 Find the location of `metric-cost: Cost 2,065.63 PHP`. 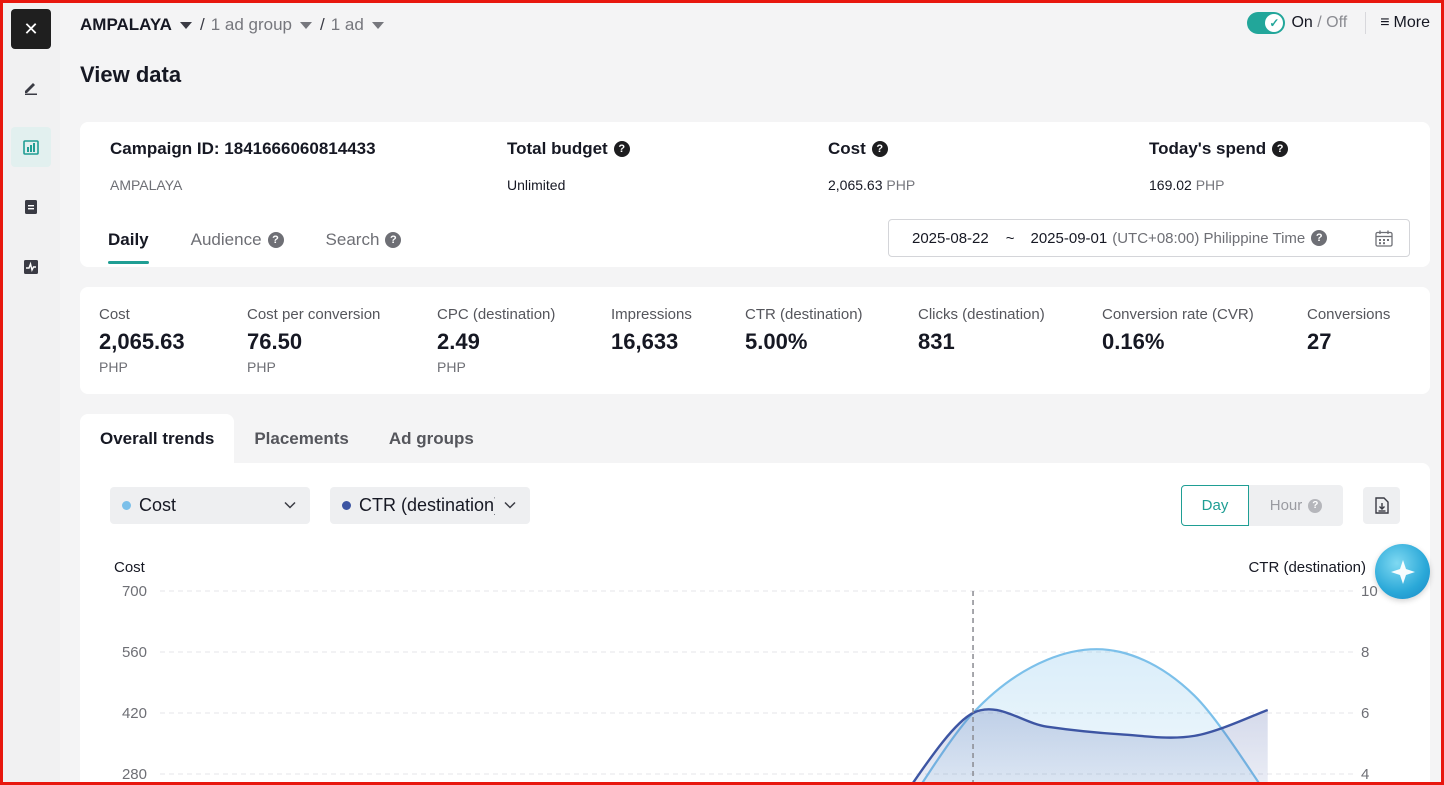

metric-cost: Cost 2,065.63 PHP is located at coordinates (142, 340).